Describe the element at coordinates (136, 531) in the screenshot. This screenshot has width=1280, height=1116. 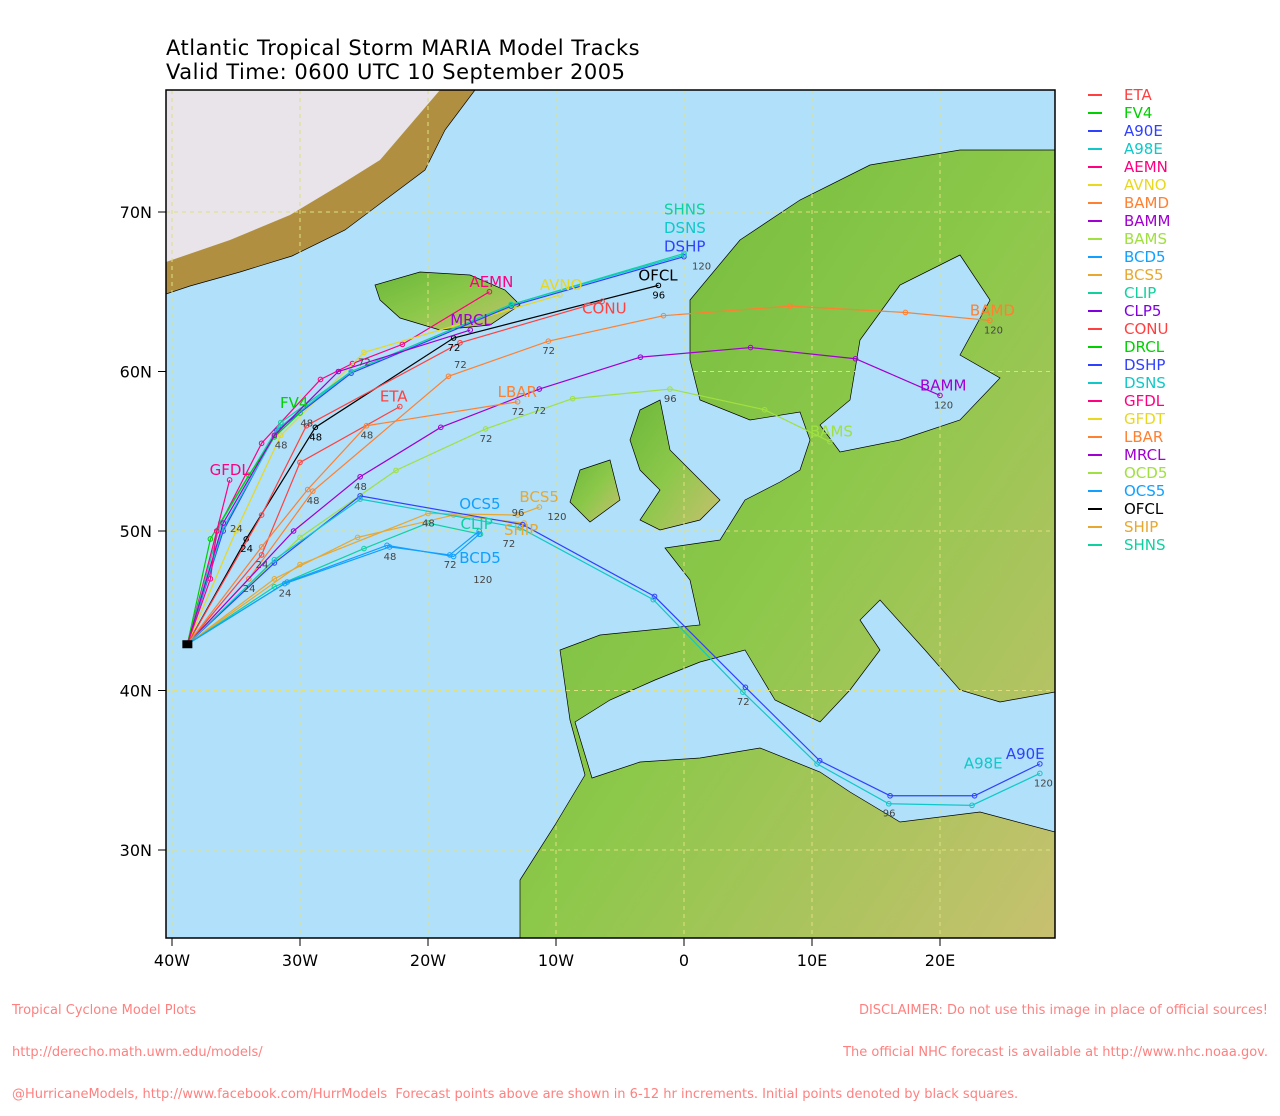
I see `tick-label-lat: 50N` at that location.